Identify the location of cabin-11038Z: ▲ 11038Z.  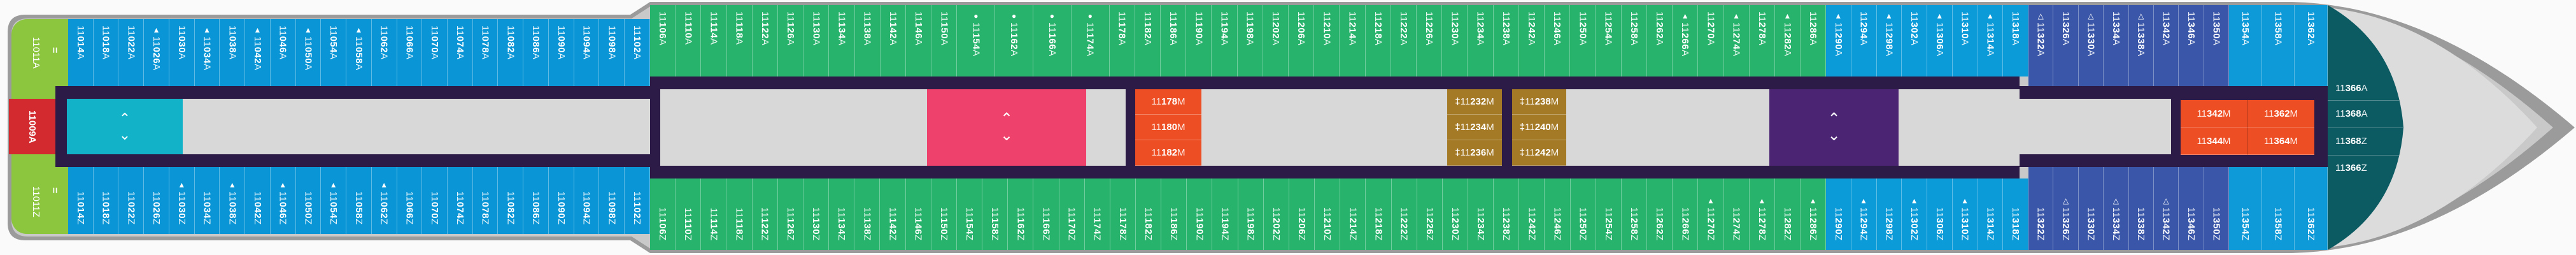
(233, 200).